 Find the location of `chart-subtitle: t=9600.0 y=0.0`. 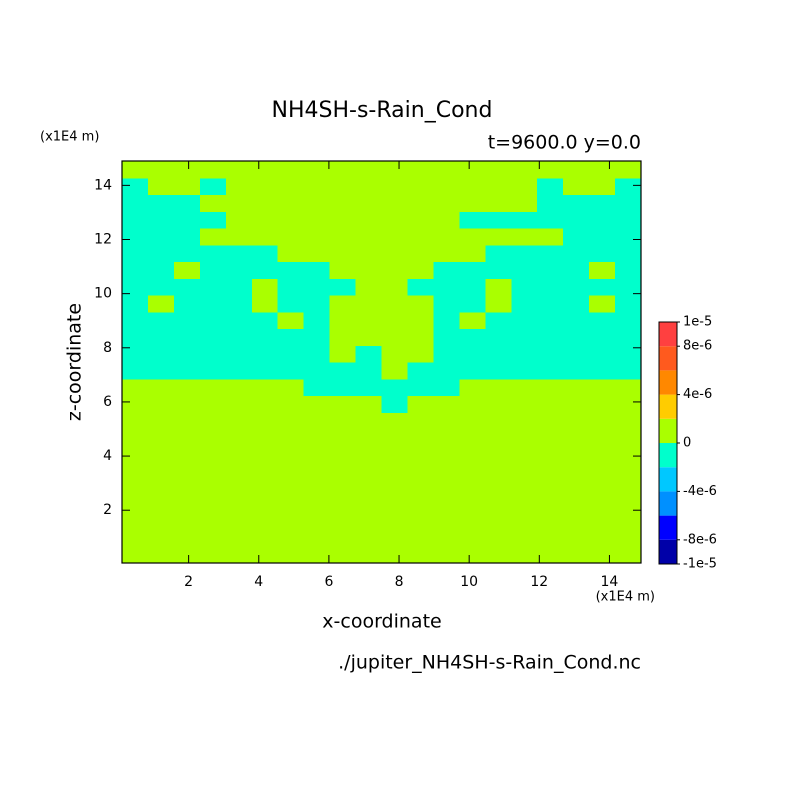

chart-subtitle: t=9600.0 y=0.0 is located at coordinates (564, 143).